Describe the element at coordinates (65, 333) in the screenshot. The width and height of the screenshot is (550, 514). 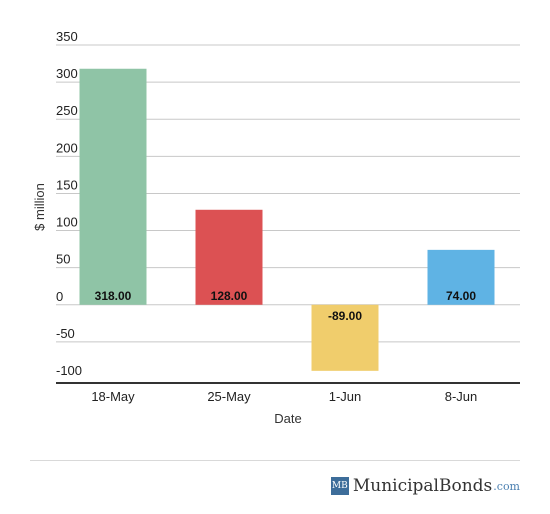
I see `y-tick-label: -50` at that location.